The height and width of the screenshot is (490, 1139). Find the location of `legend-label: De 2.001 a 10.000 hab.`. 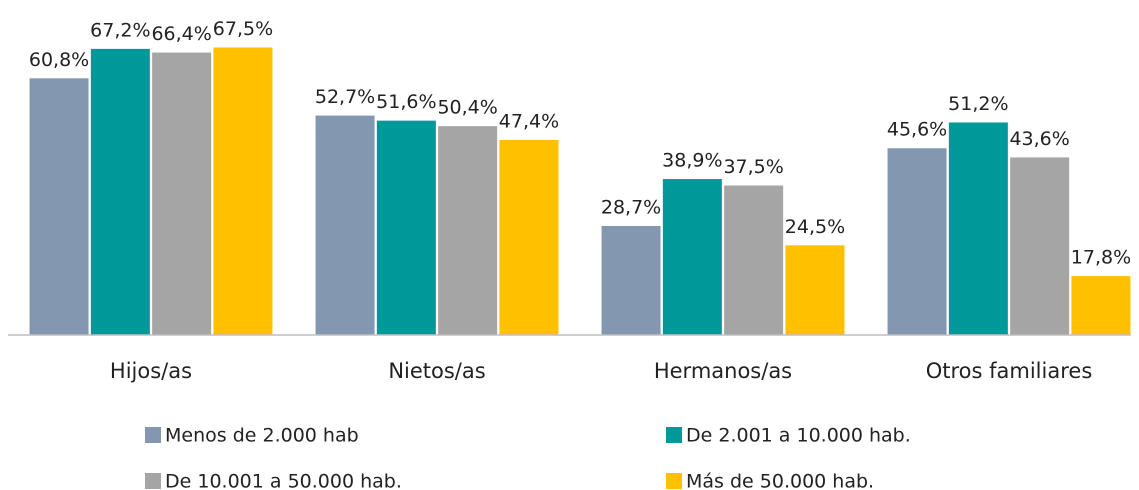

legend-label: De 2.001 a 10.000 hab. is located at coordinates (798, 436).